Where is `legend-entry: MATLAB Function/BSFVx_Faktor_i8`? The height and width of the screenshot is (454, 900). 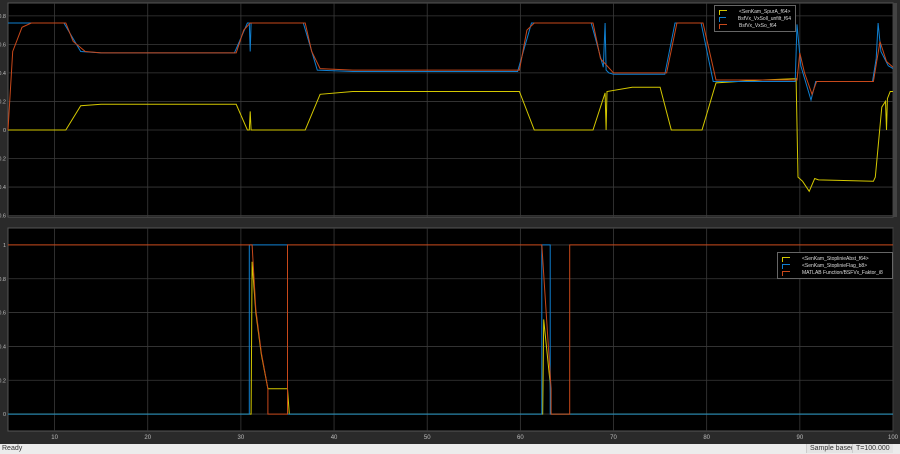
legend-entry: MATLAB Function/BSFVx_Faktor_i8 is located at coordinates (835, 272).